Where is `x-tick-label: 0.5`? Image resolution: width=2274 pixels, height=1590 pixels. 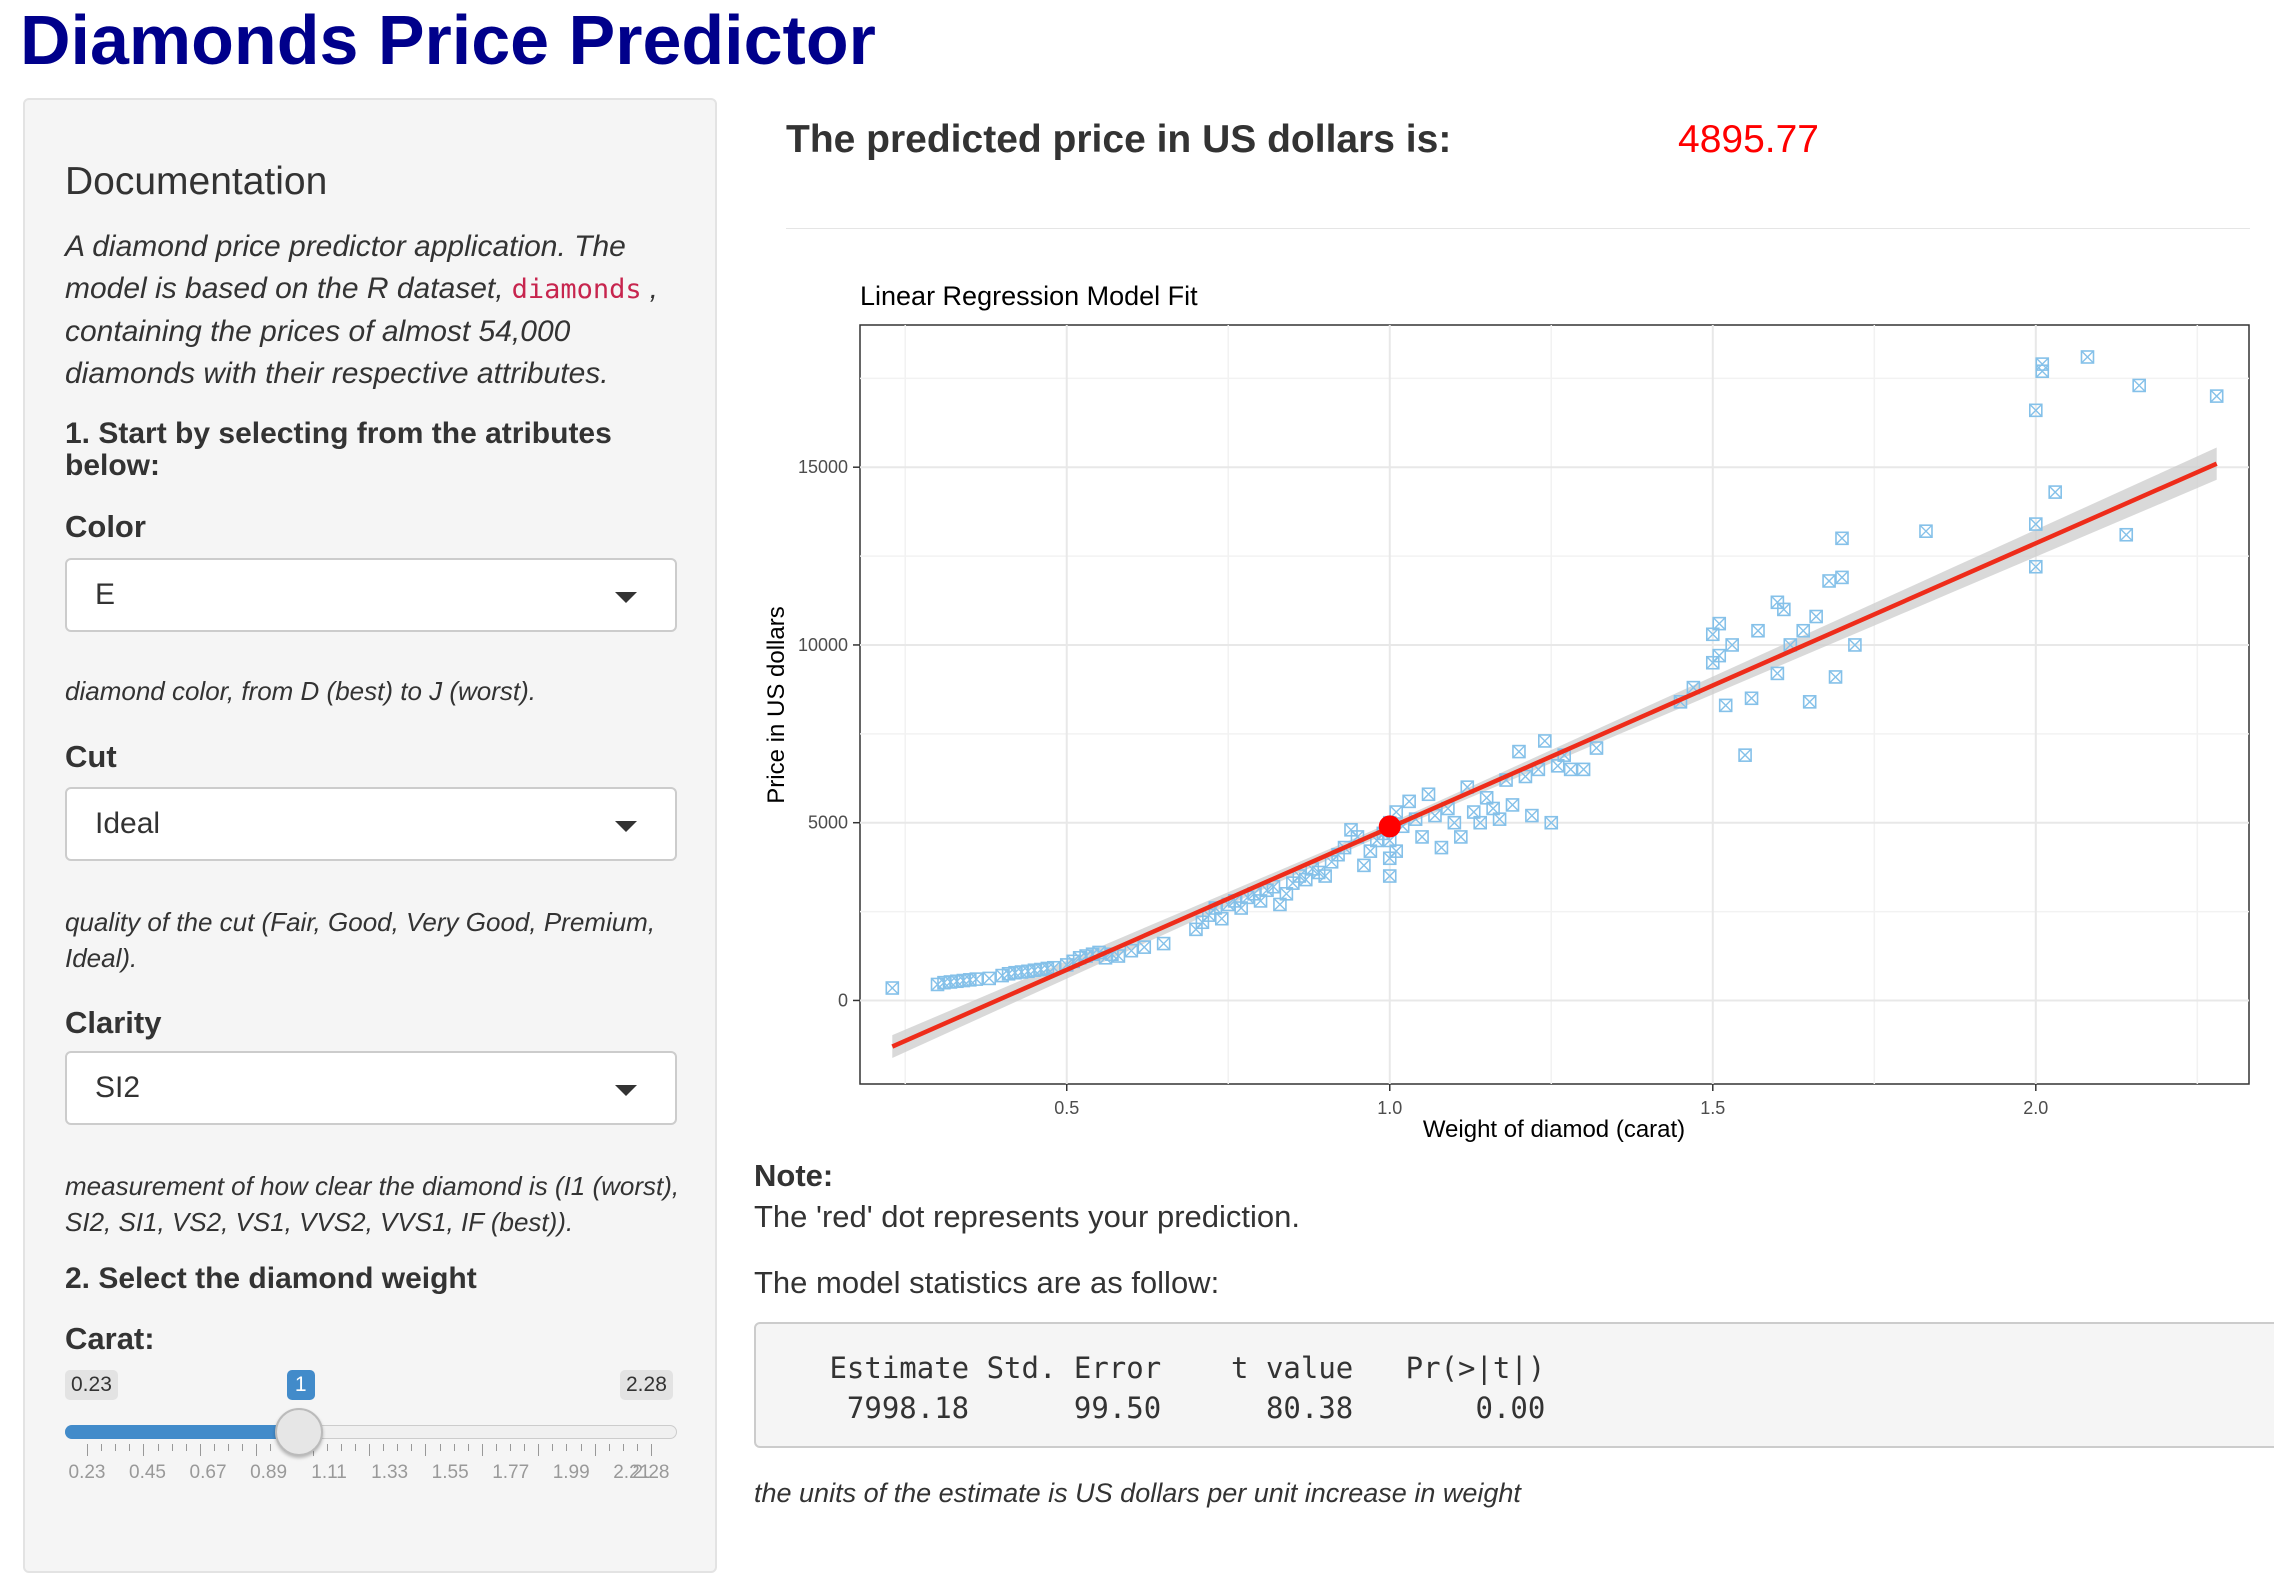 x-tick-label: 0.5 is located at coordinates (1066, 1108).